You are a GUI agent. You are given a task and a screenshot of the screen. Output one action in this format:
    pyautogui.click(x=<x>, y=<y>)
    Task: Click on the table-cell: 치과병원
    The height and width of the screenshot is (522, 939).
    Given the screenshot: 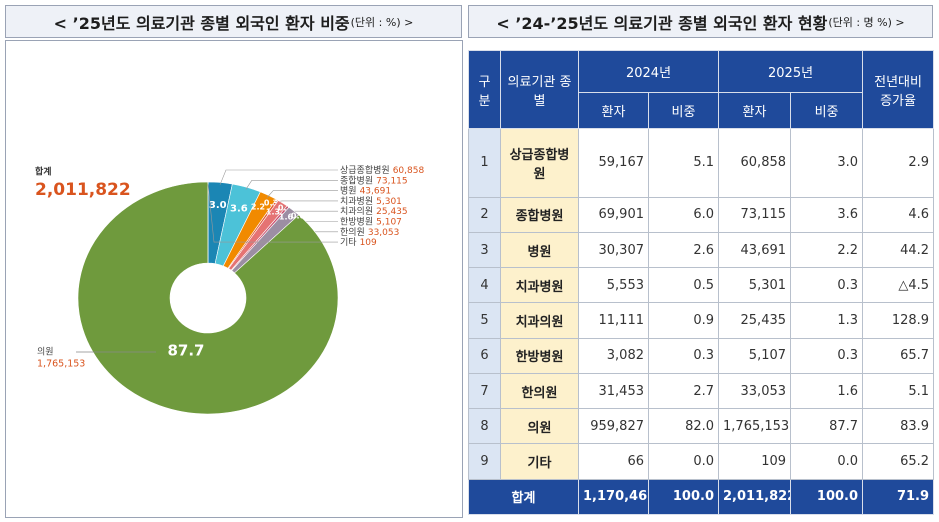 What is the action you would take?
    pyautogui.click(x=539, y=285)
    